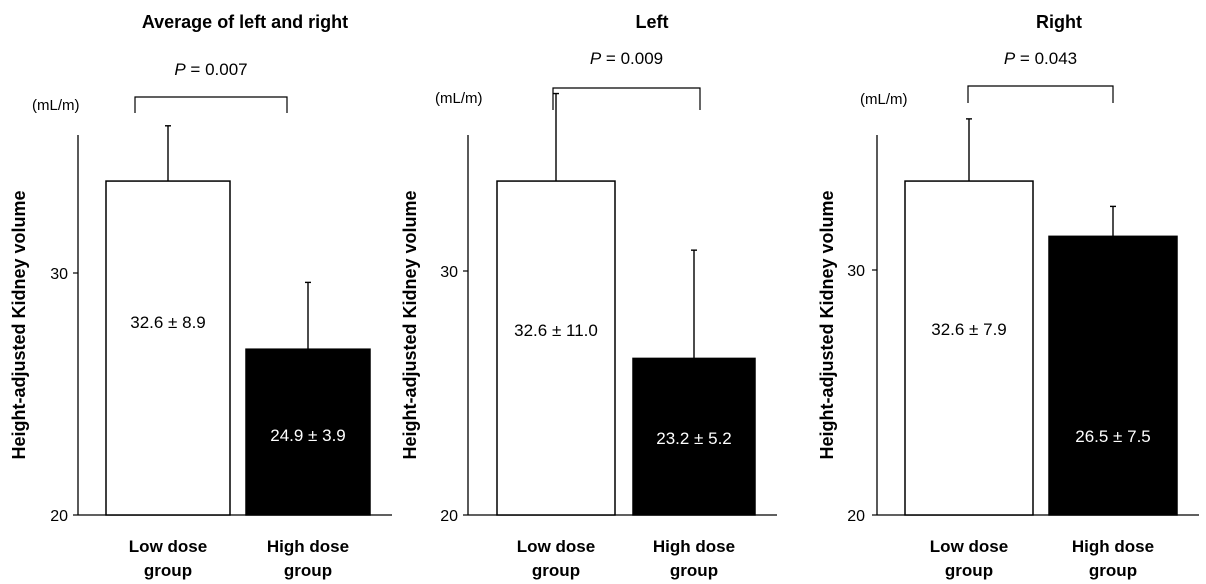 The image size is (1206, 584). What do you see at coordinates (652, 22) in the screenshot?
I see `chart-title: Left` at bounding box center [652, 22].